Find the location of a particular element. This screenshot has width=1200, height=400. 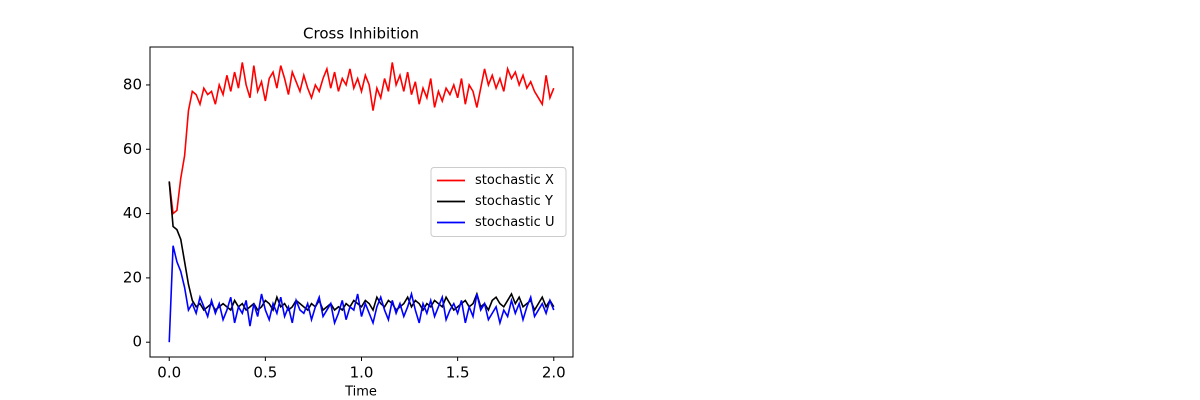

x-tick-label: 1.0 is located at coordinates (362, 373).